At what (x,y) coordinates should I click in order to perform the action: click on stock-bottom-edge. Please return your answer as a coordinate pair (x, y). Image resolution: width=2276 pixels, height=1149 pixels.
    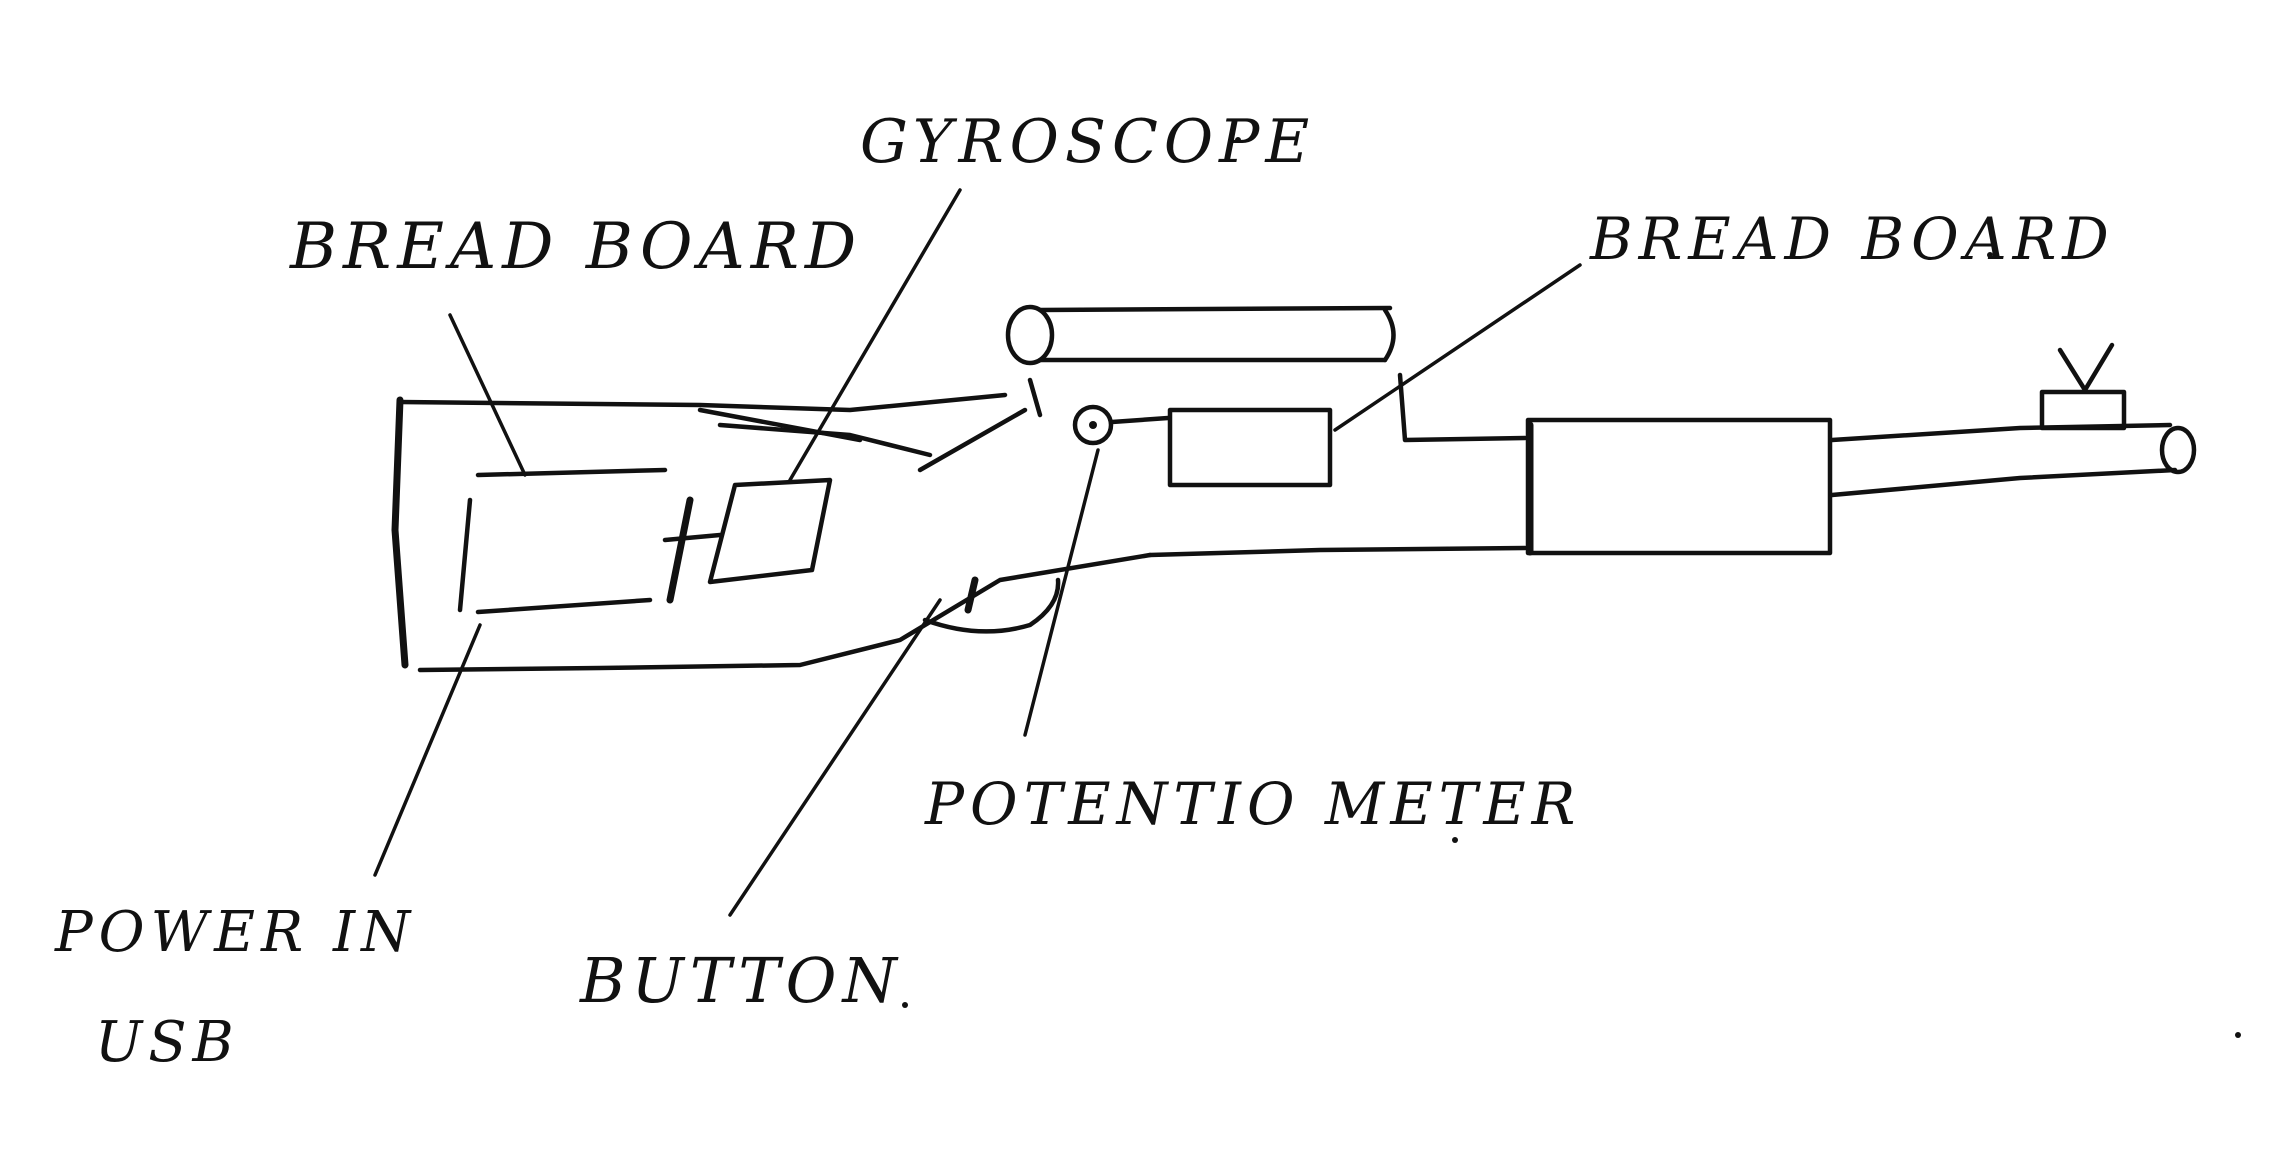
    Looking at the image, I should click on (785, 612).